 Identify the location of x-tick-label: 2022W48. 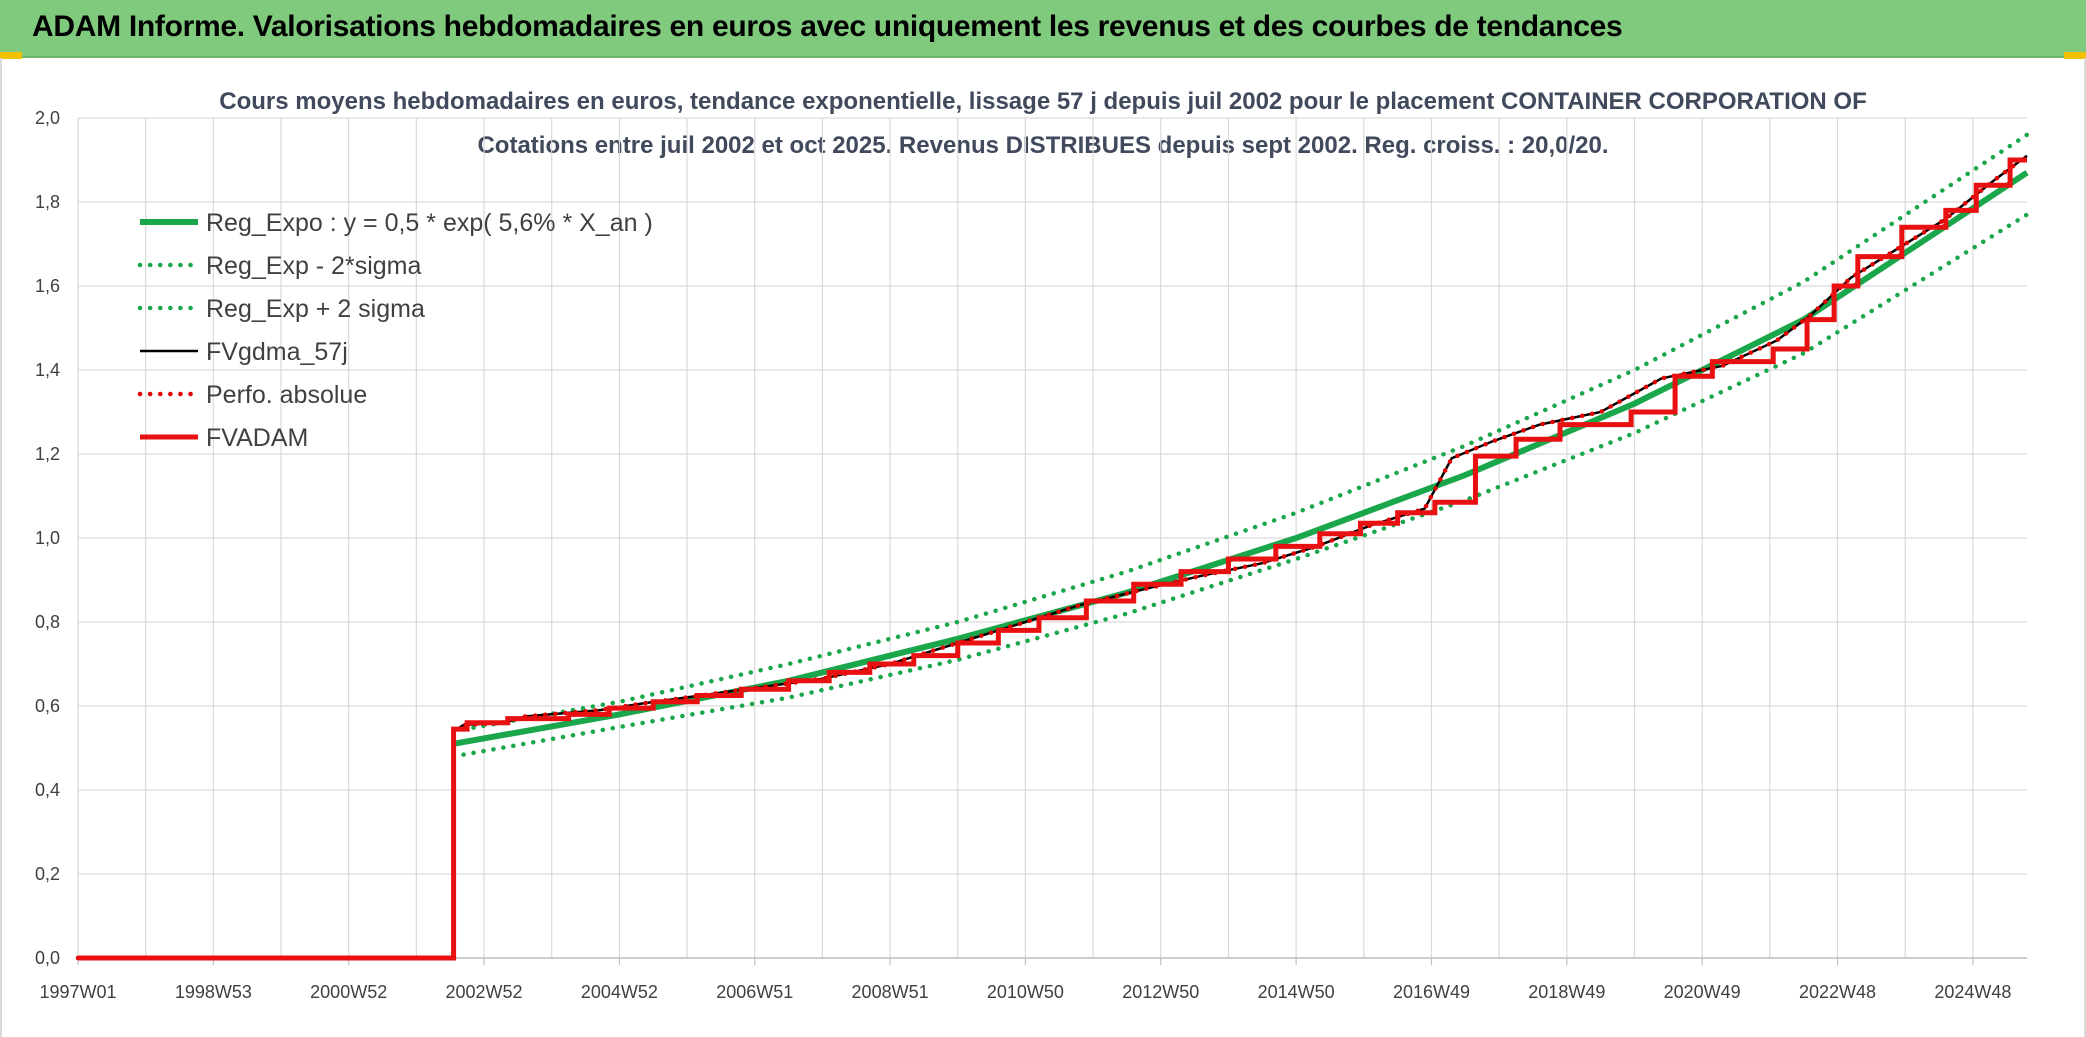
(1837, 992).